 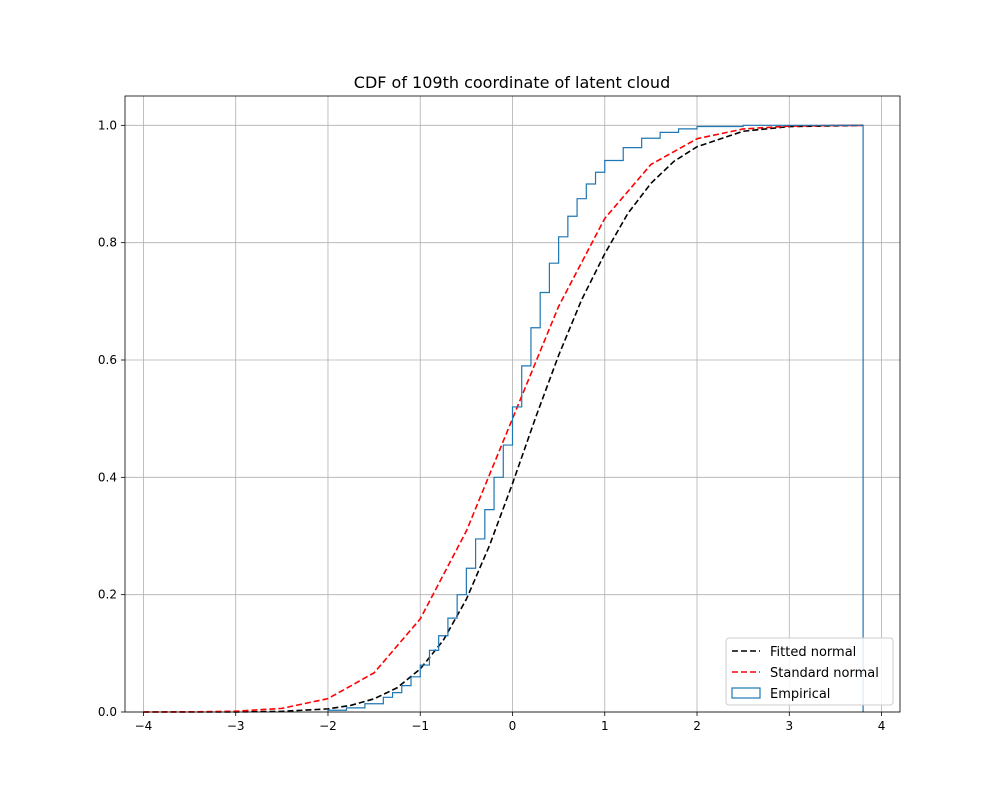 What do you see at coordinates (420, 726) in the screenshot?
I see `x-tick-label: −1` at bounding box center [420, 726].